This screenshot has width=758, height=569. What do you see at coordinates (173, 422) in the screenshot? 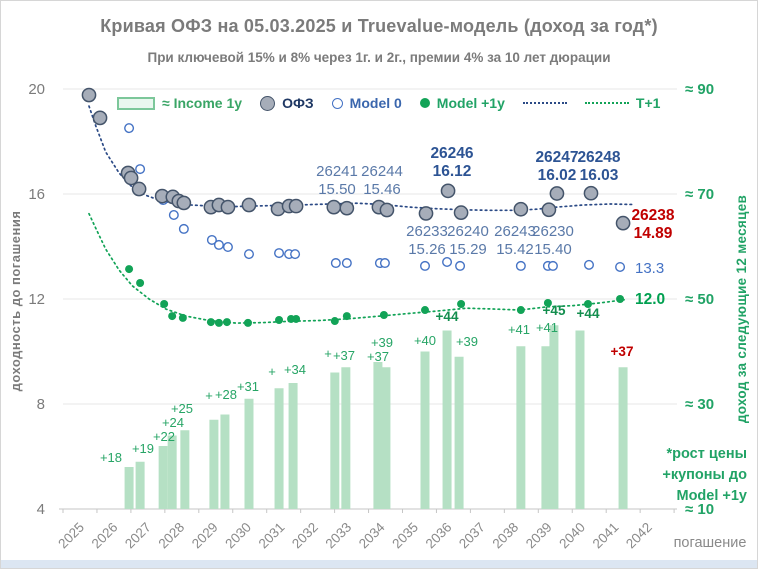
I see `bar-label: +24` at bounding box center [173, 422].